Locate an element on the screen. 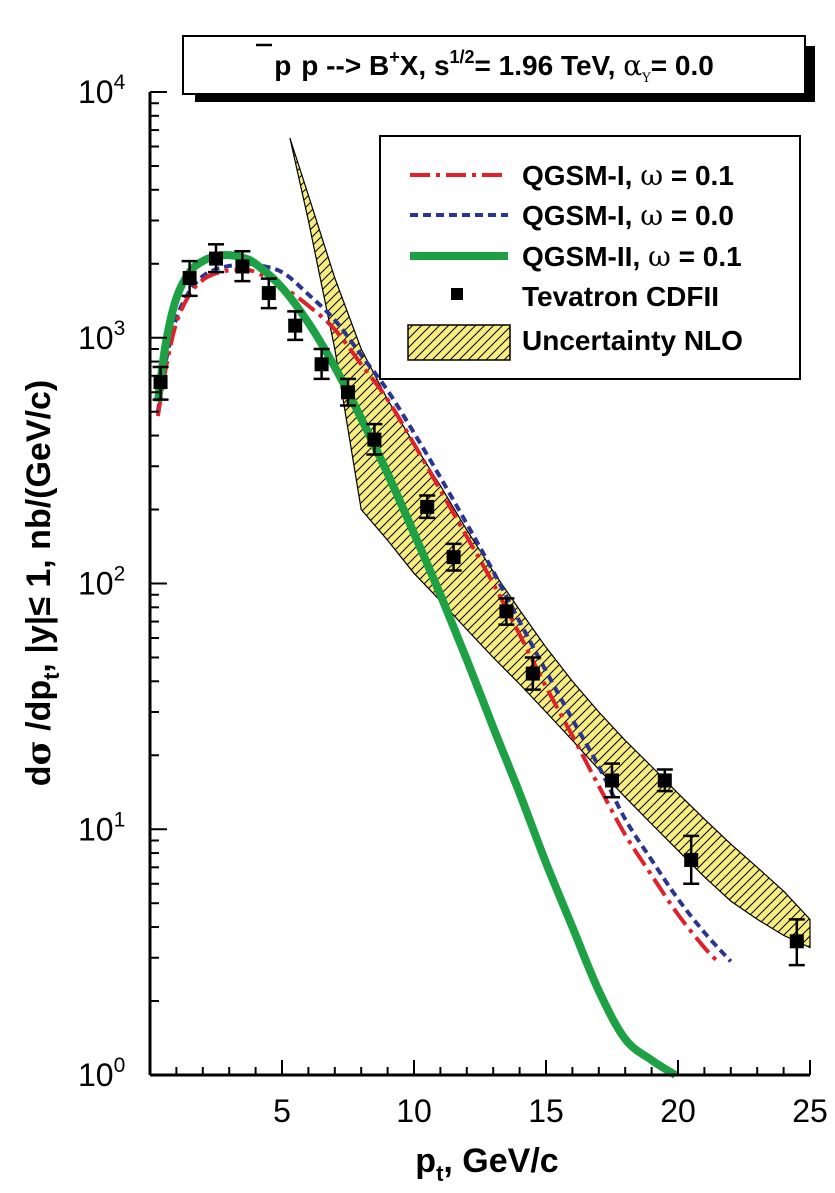 The height and width of the screenshot is (1193, 835). x-tick-label: 25 is located at coordinates (810, 1111).